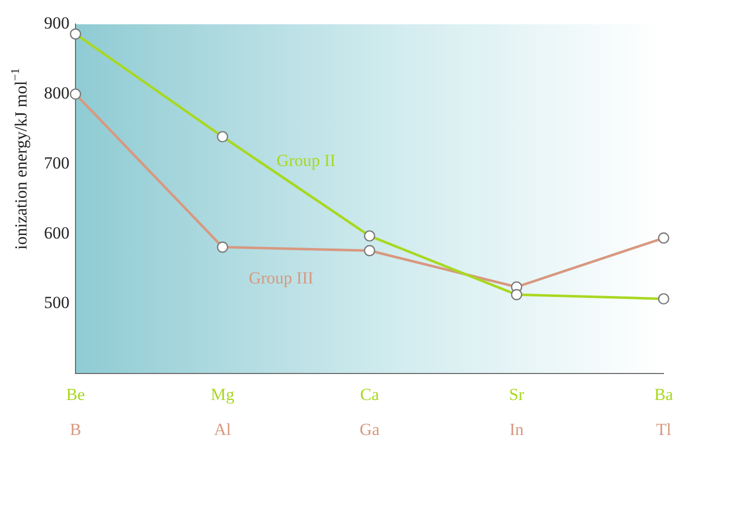 The width and height of the screenshot is (734, 522). I want to click on series-label: Group II, so click(306, 160).